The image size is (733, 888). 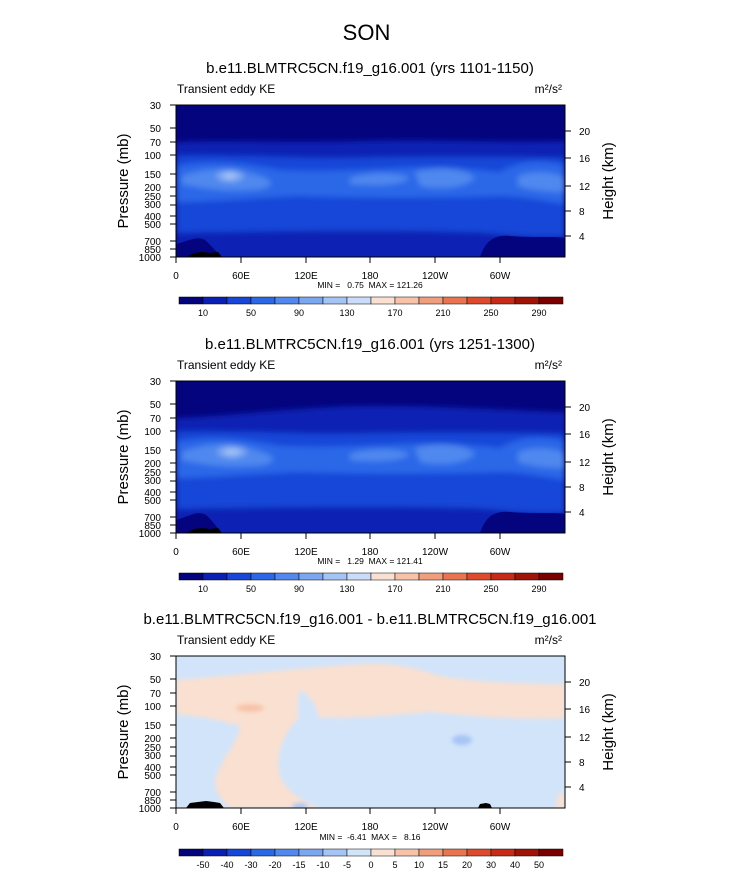 I want to click on colorbar-label: -20, so click(x=274, y=865).